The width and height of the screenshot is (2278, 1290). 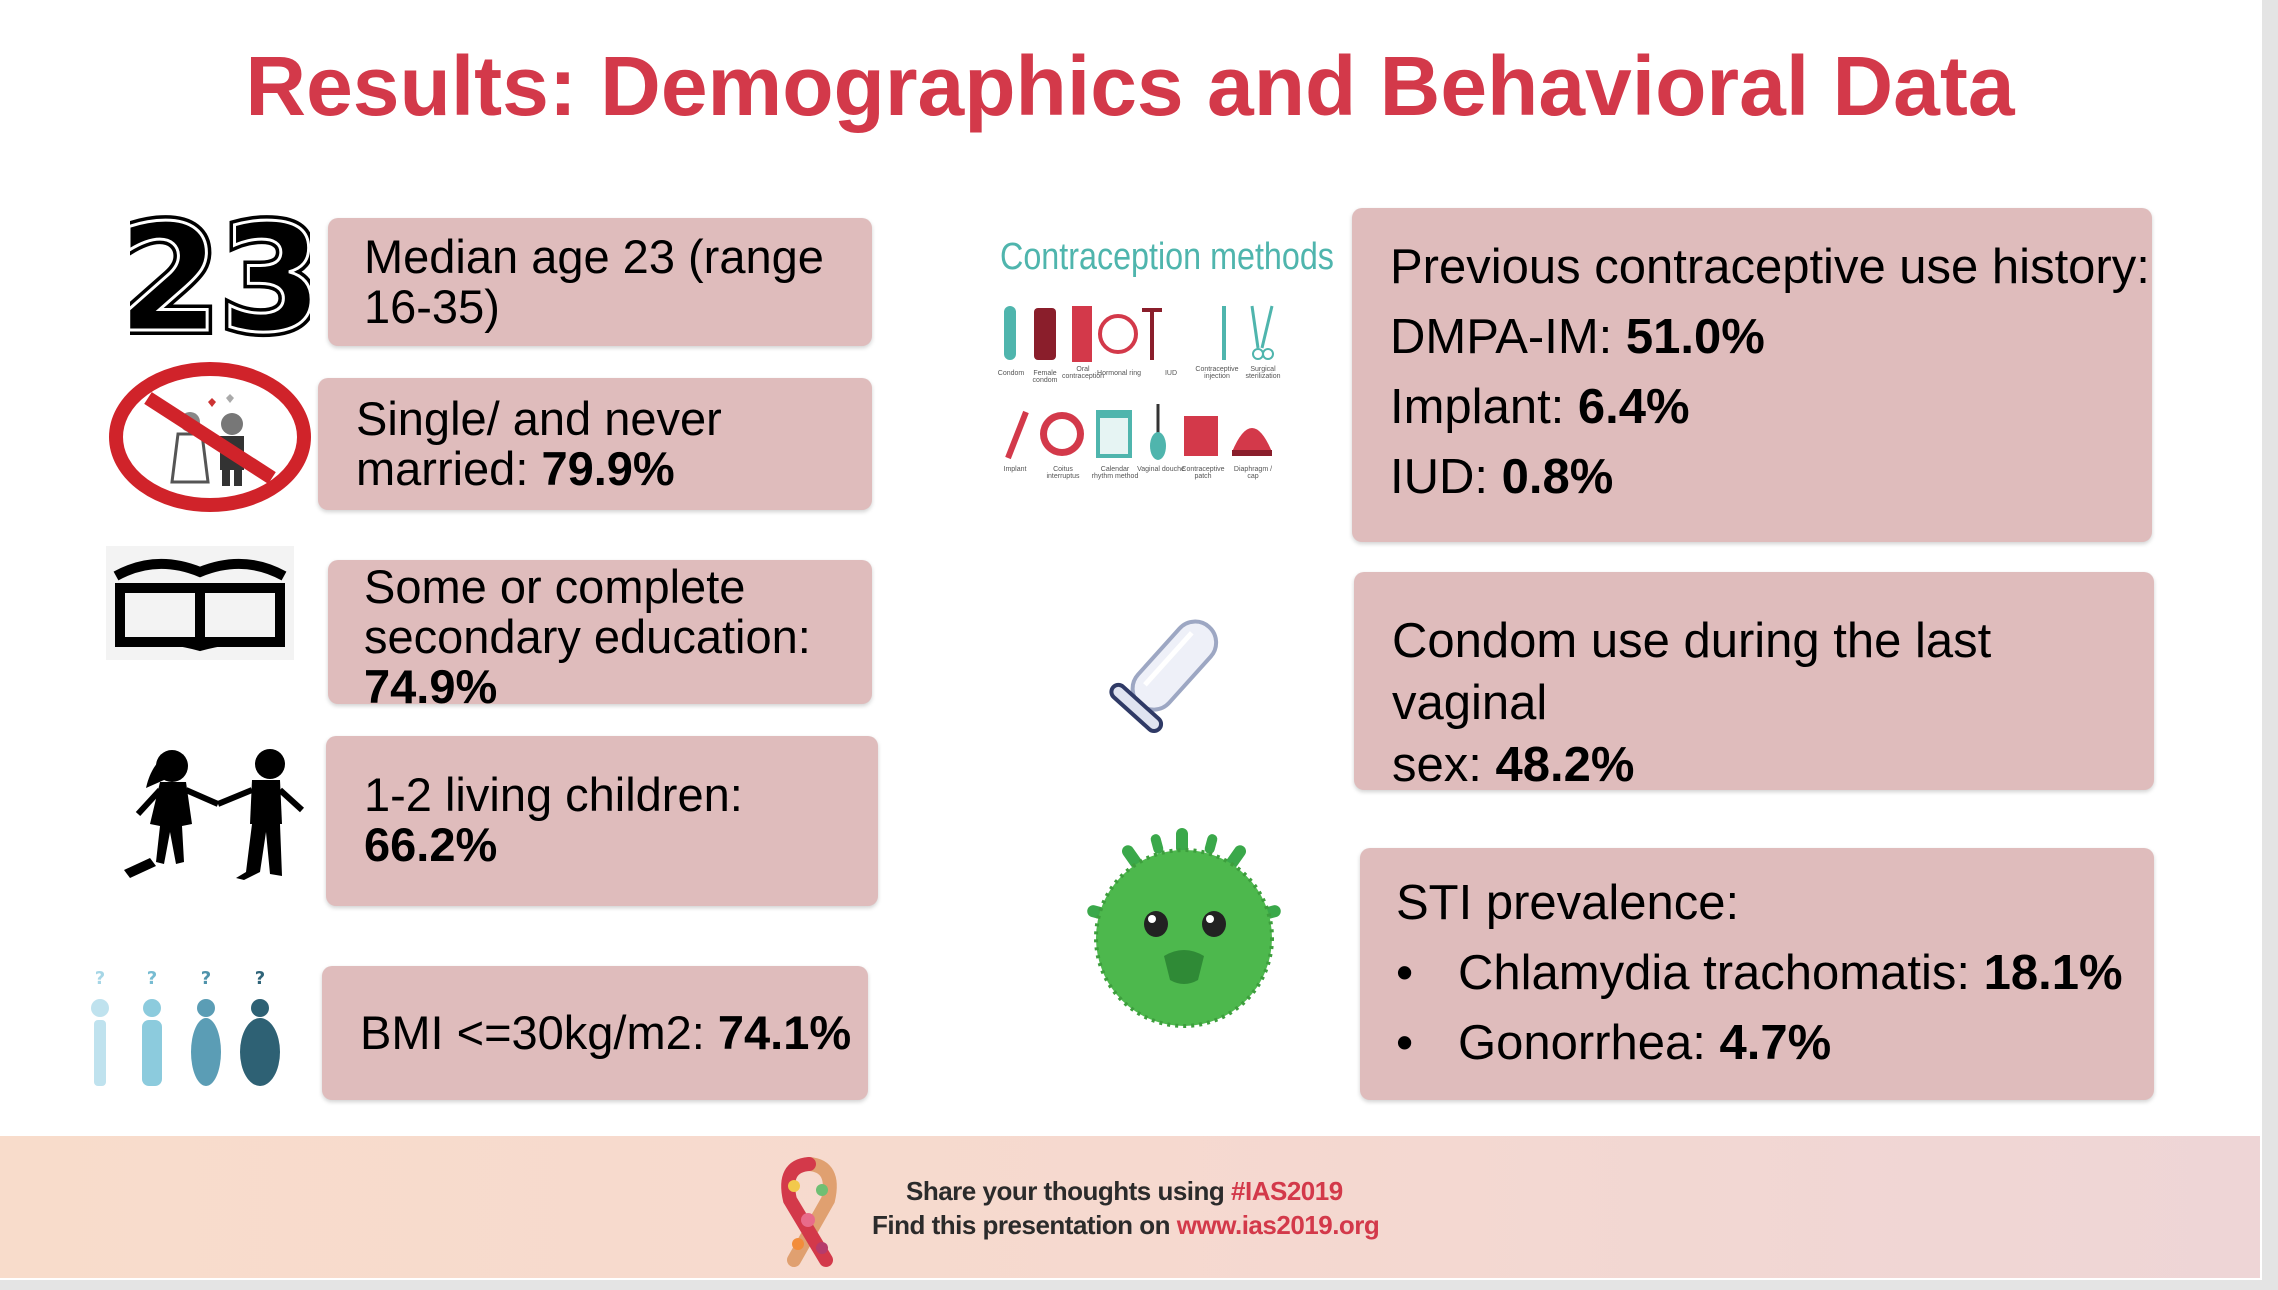 I want to click on history-item-dmpa: DMPA-IM: 51.0%, so click(x=1577, y=337).